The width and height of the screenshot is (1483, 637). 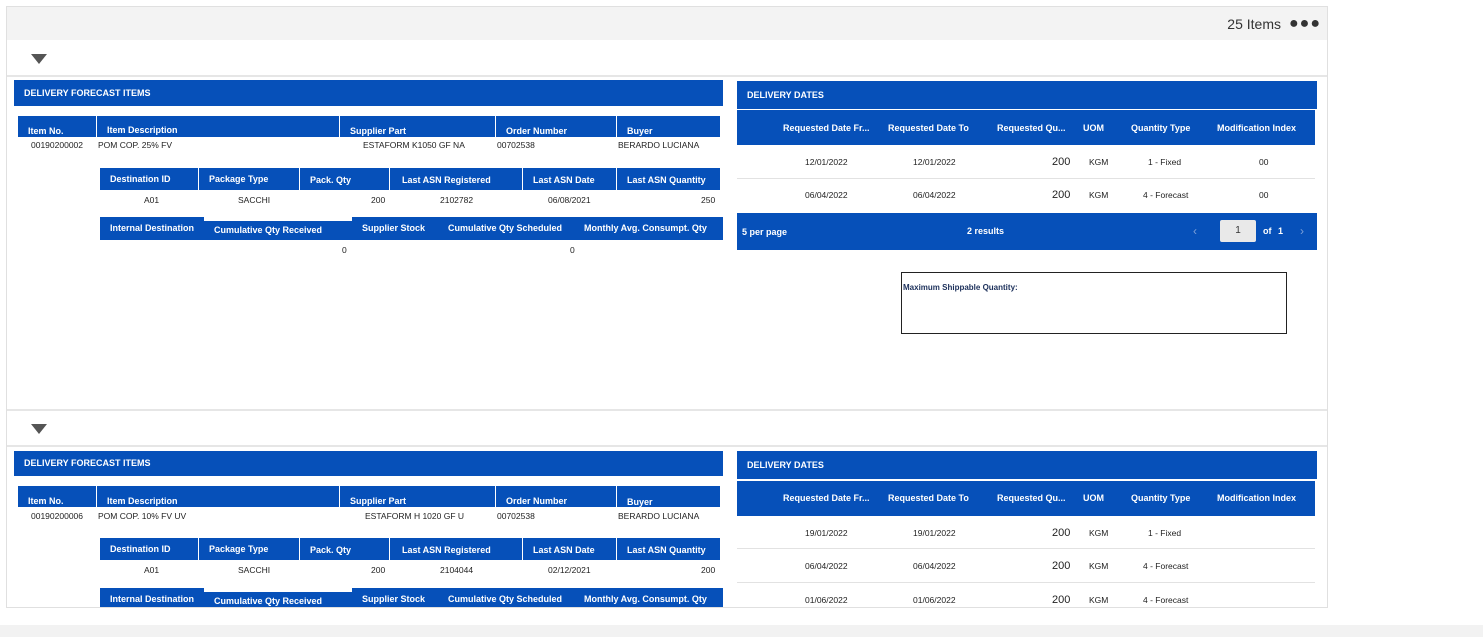 What do you see at coordinates (344, 250) in the screenshot?
I see `cumulative-qty-received-value: 0` at bounding box center [344, 250].